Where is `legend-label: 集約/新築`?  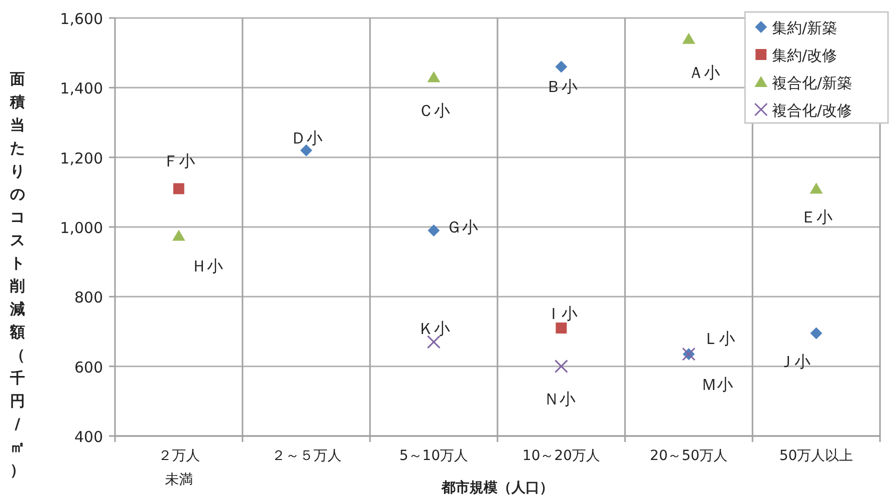
legend-label: 集約/新築 is located at coordinates (805, 28).